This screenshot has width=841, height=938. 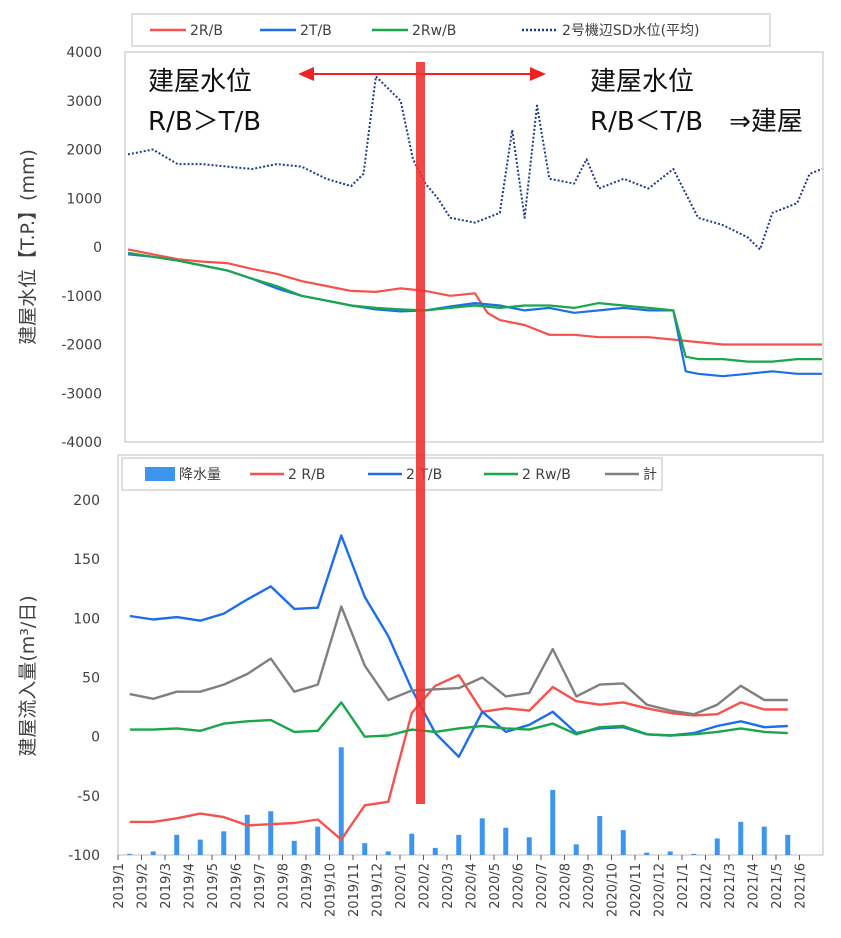 I want to click on inflow-legend-rainfall-swatch, so click(x=160, y=474).